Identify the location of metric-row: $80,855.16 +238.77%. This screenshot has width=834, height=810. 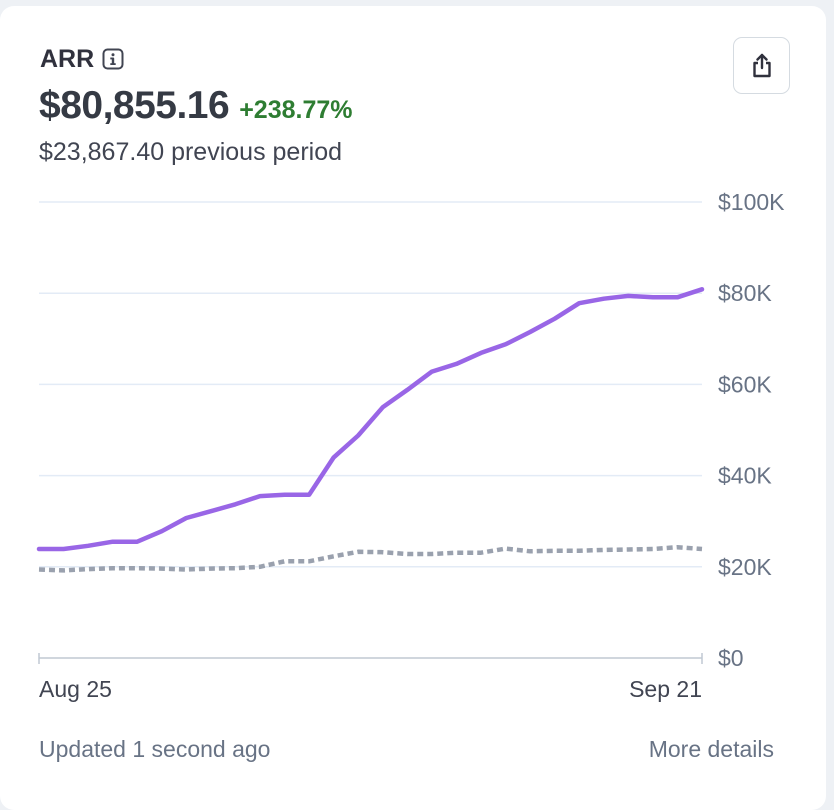
(196, 106).